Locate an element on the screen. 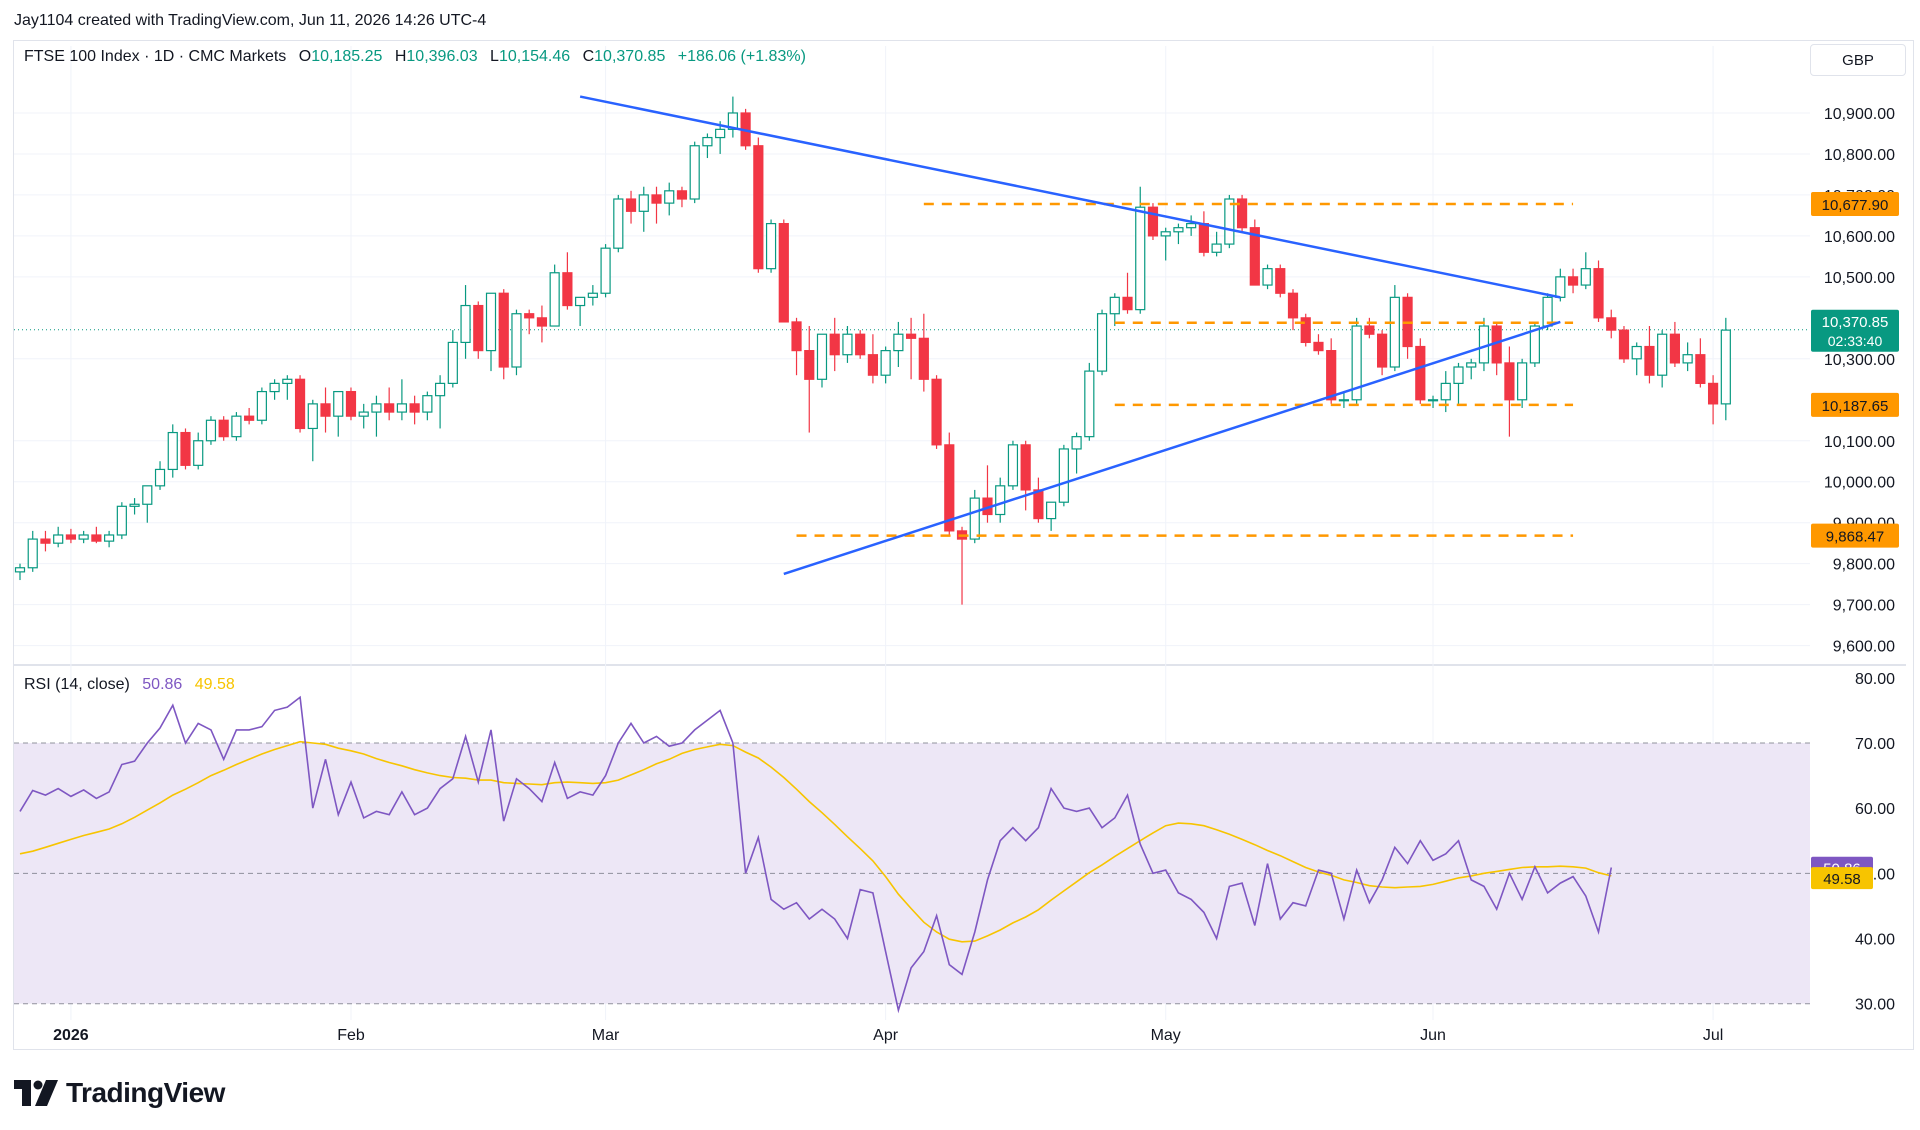  last-price-badge is located at coordinates (1855, 330).